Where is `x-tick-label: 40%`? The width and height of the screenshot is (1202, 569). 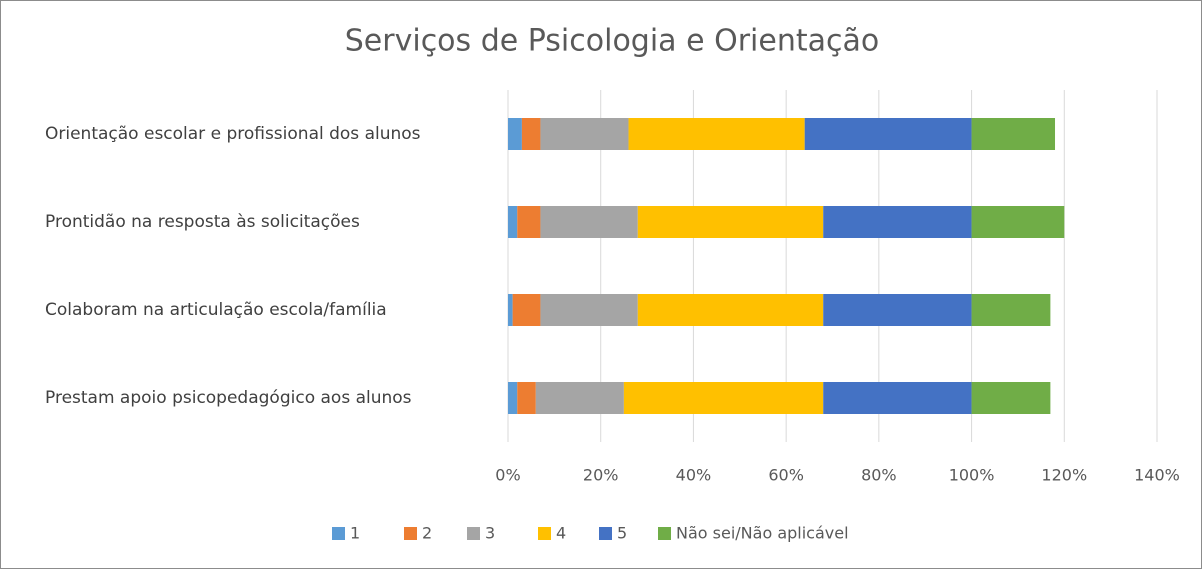 x-tick-label: 40% is located at coordinates (694, 475).